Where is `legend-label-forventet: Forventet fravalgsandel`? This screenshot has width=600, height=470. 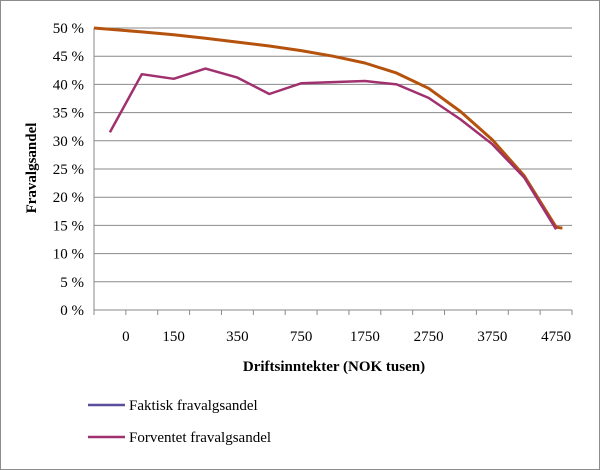
legend-label-forventet: Forventet fravalgsandel is located at coordinates (200, 438).